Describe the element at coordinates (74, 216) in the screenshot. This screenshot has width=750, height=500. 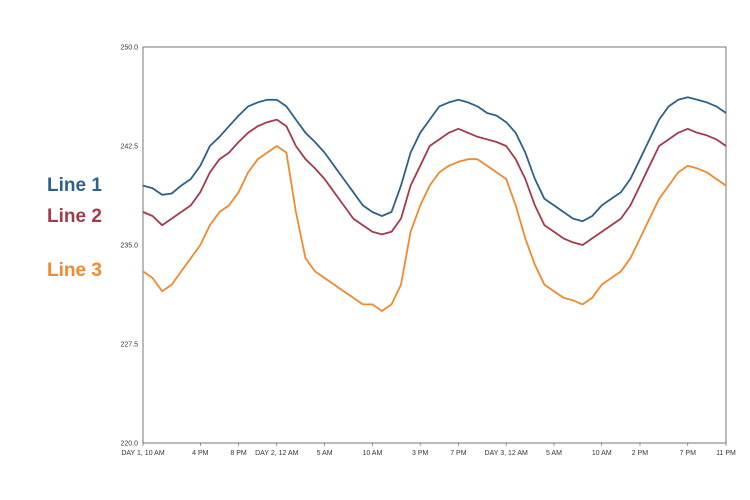
I see `legend-entry-2: Line 2` at that location.